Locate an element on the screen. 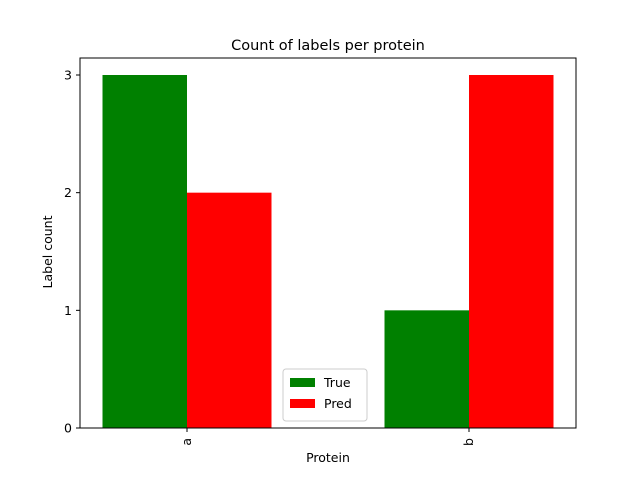  legend: True Pred is located at coordinates (325, 395).